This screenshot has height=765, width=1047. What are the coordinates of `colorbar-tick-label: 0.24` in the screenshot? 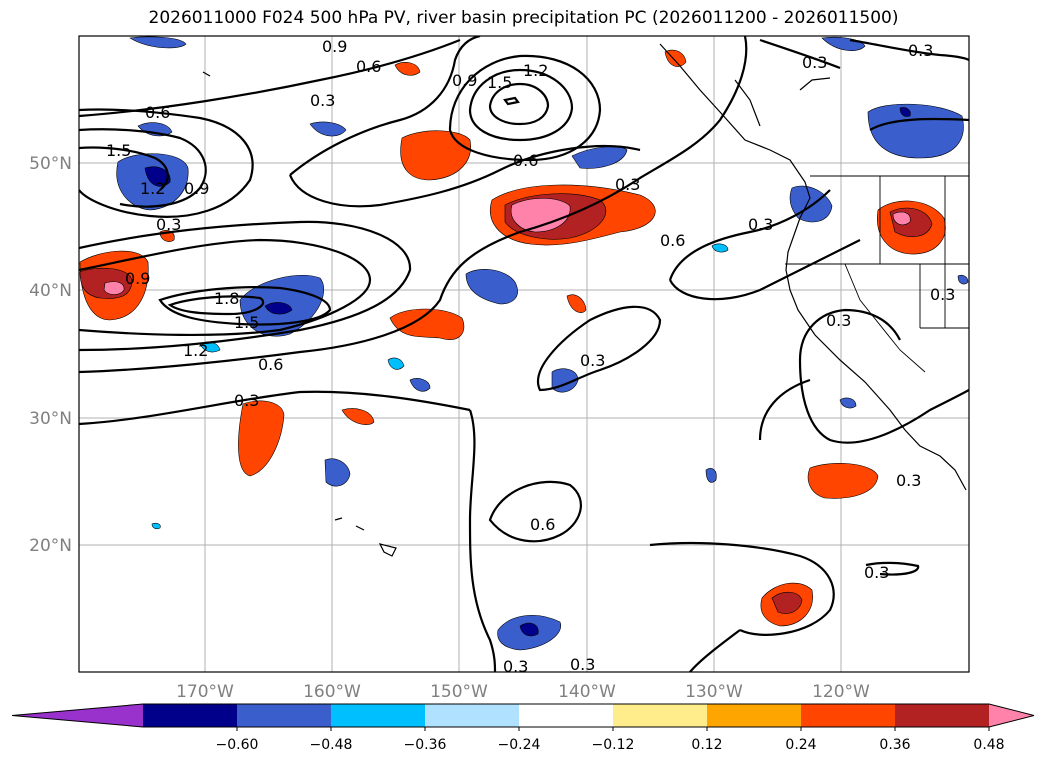 It's located at (800, 745).